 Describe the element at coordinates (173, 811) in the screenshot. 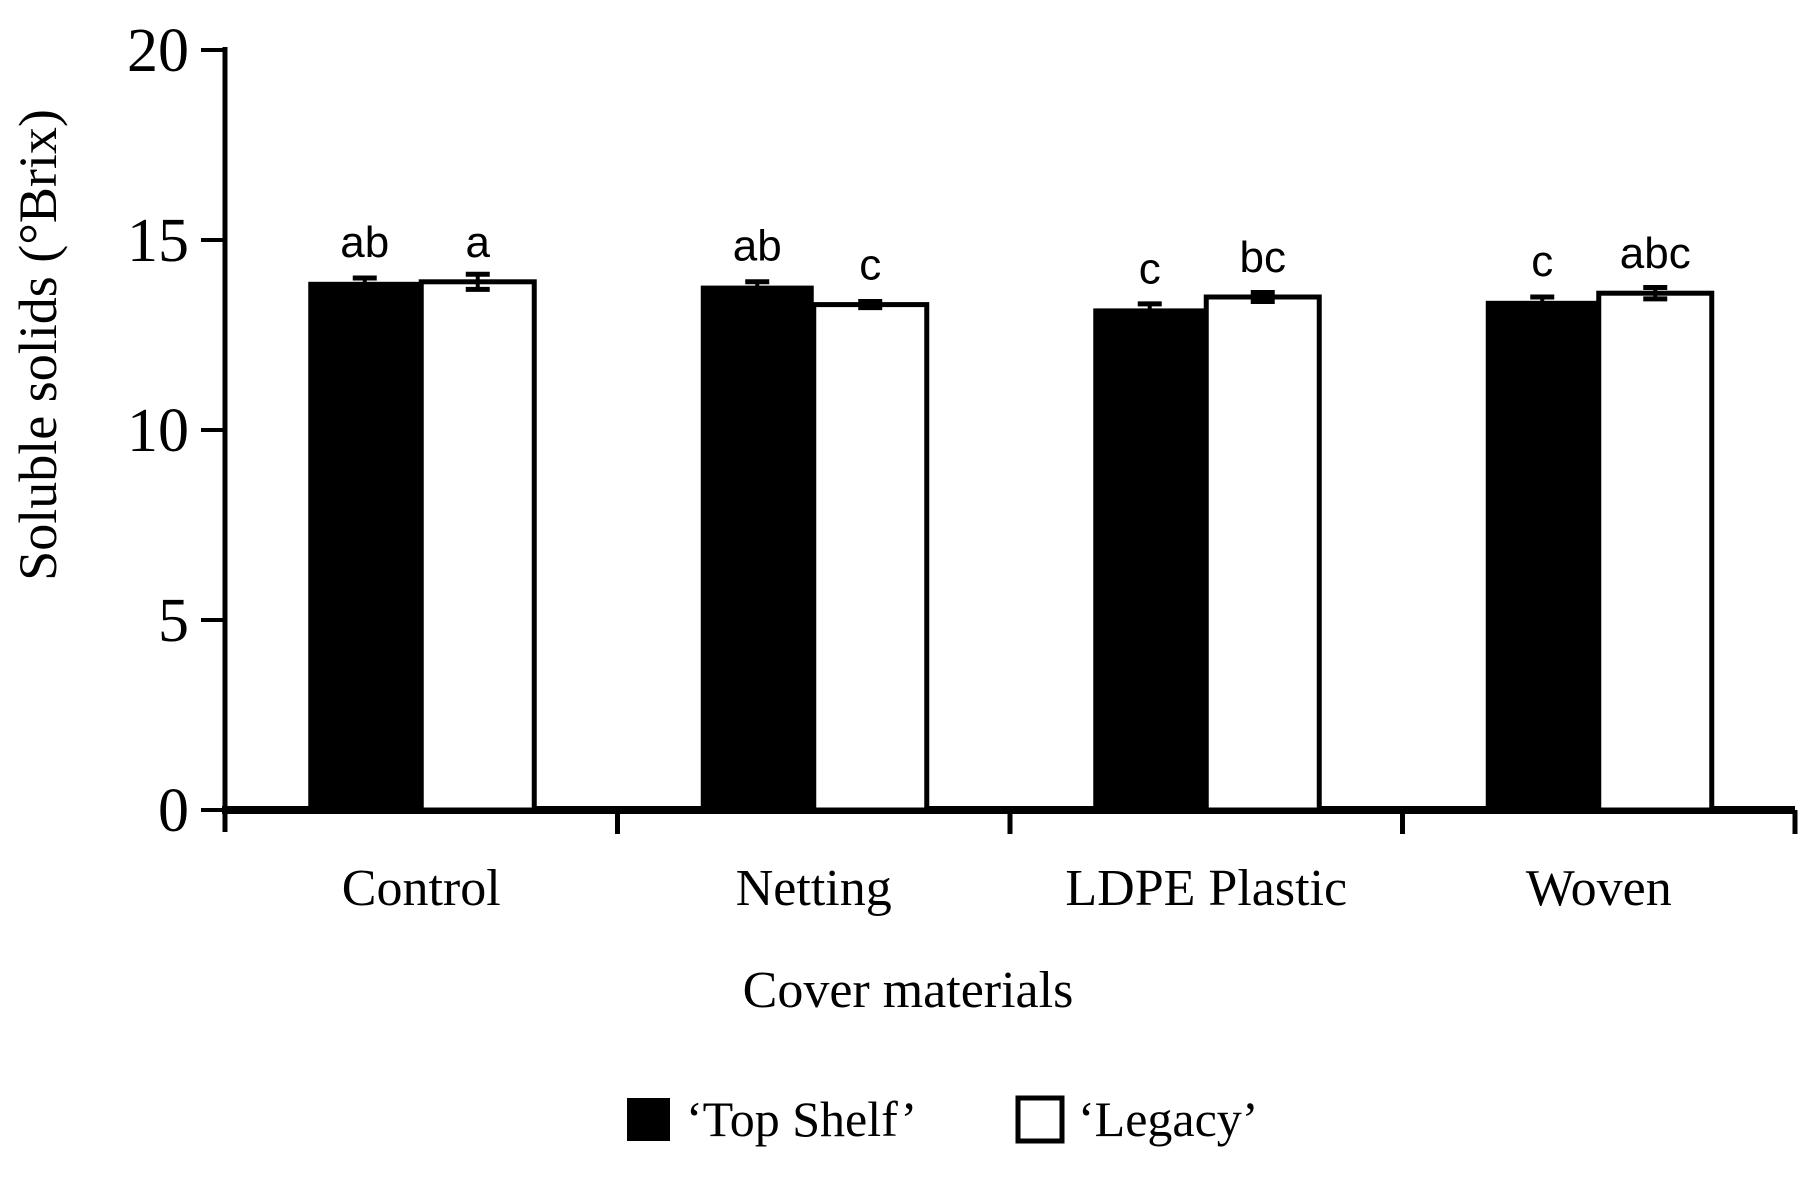

I see `y-tick-label: 0` at that location.